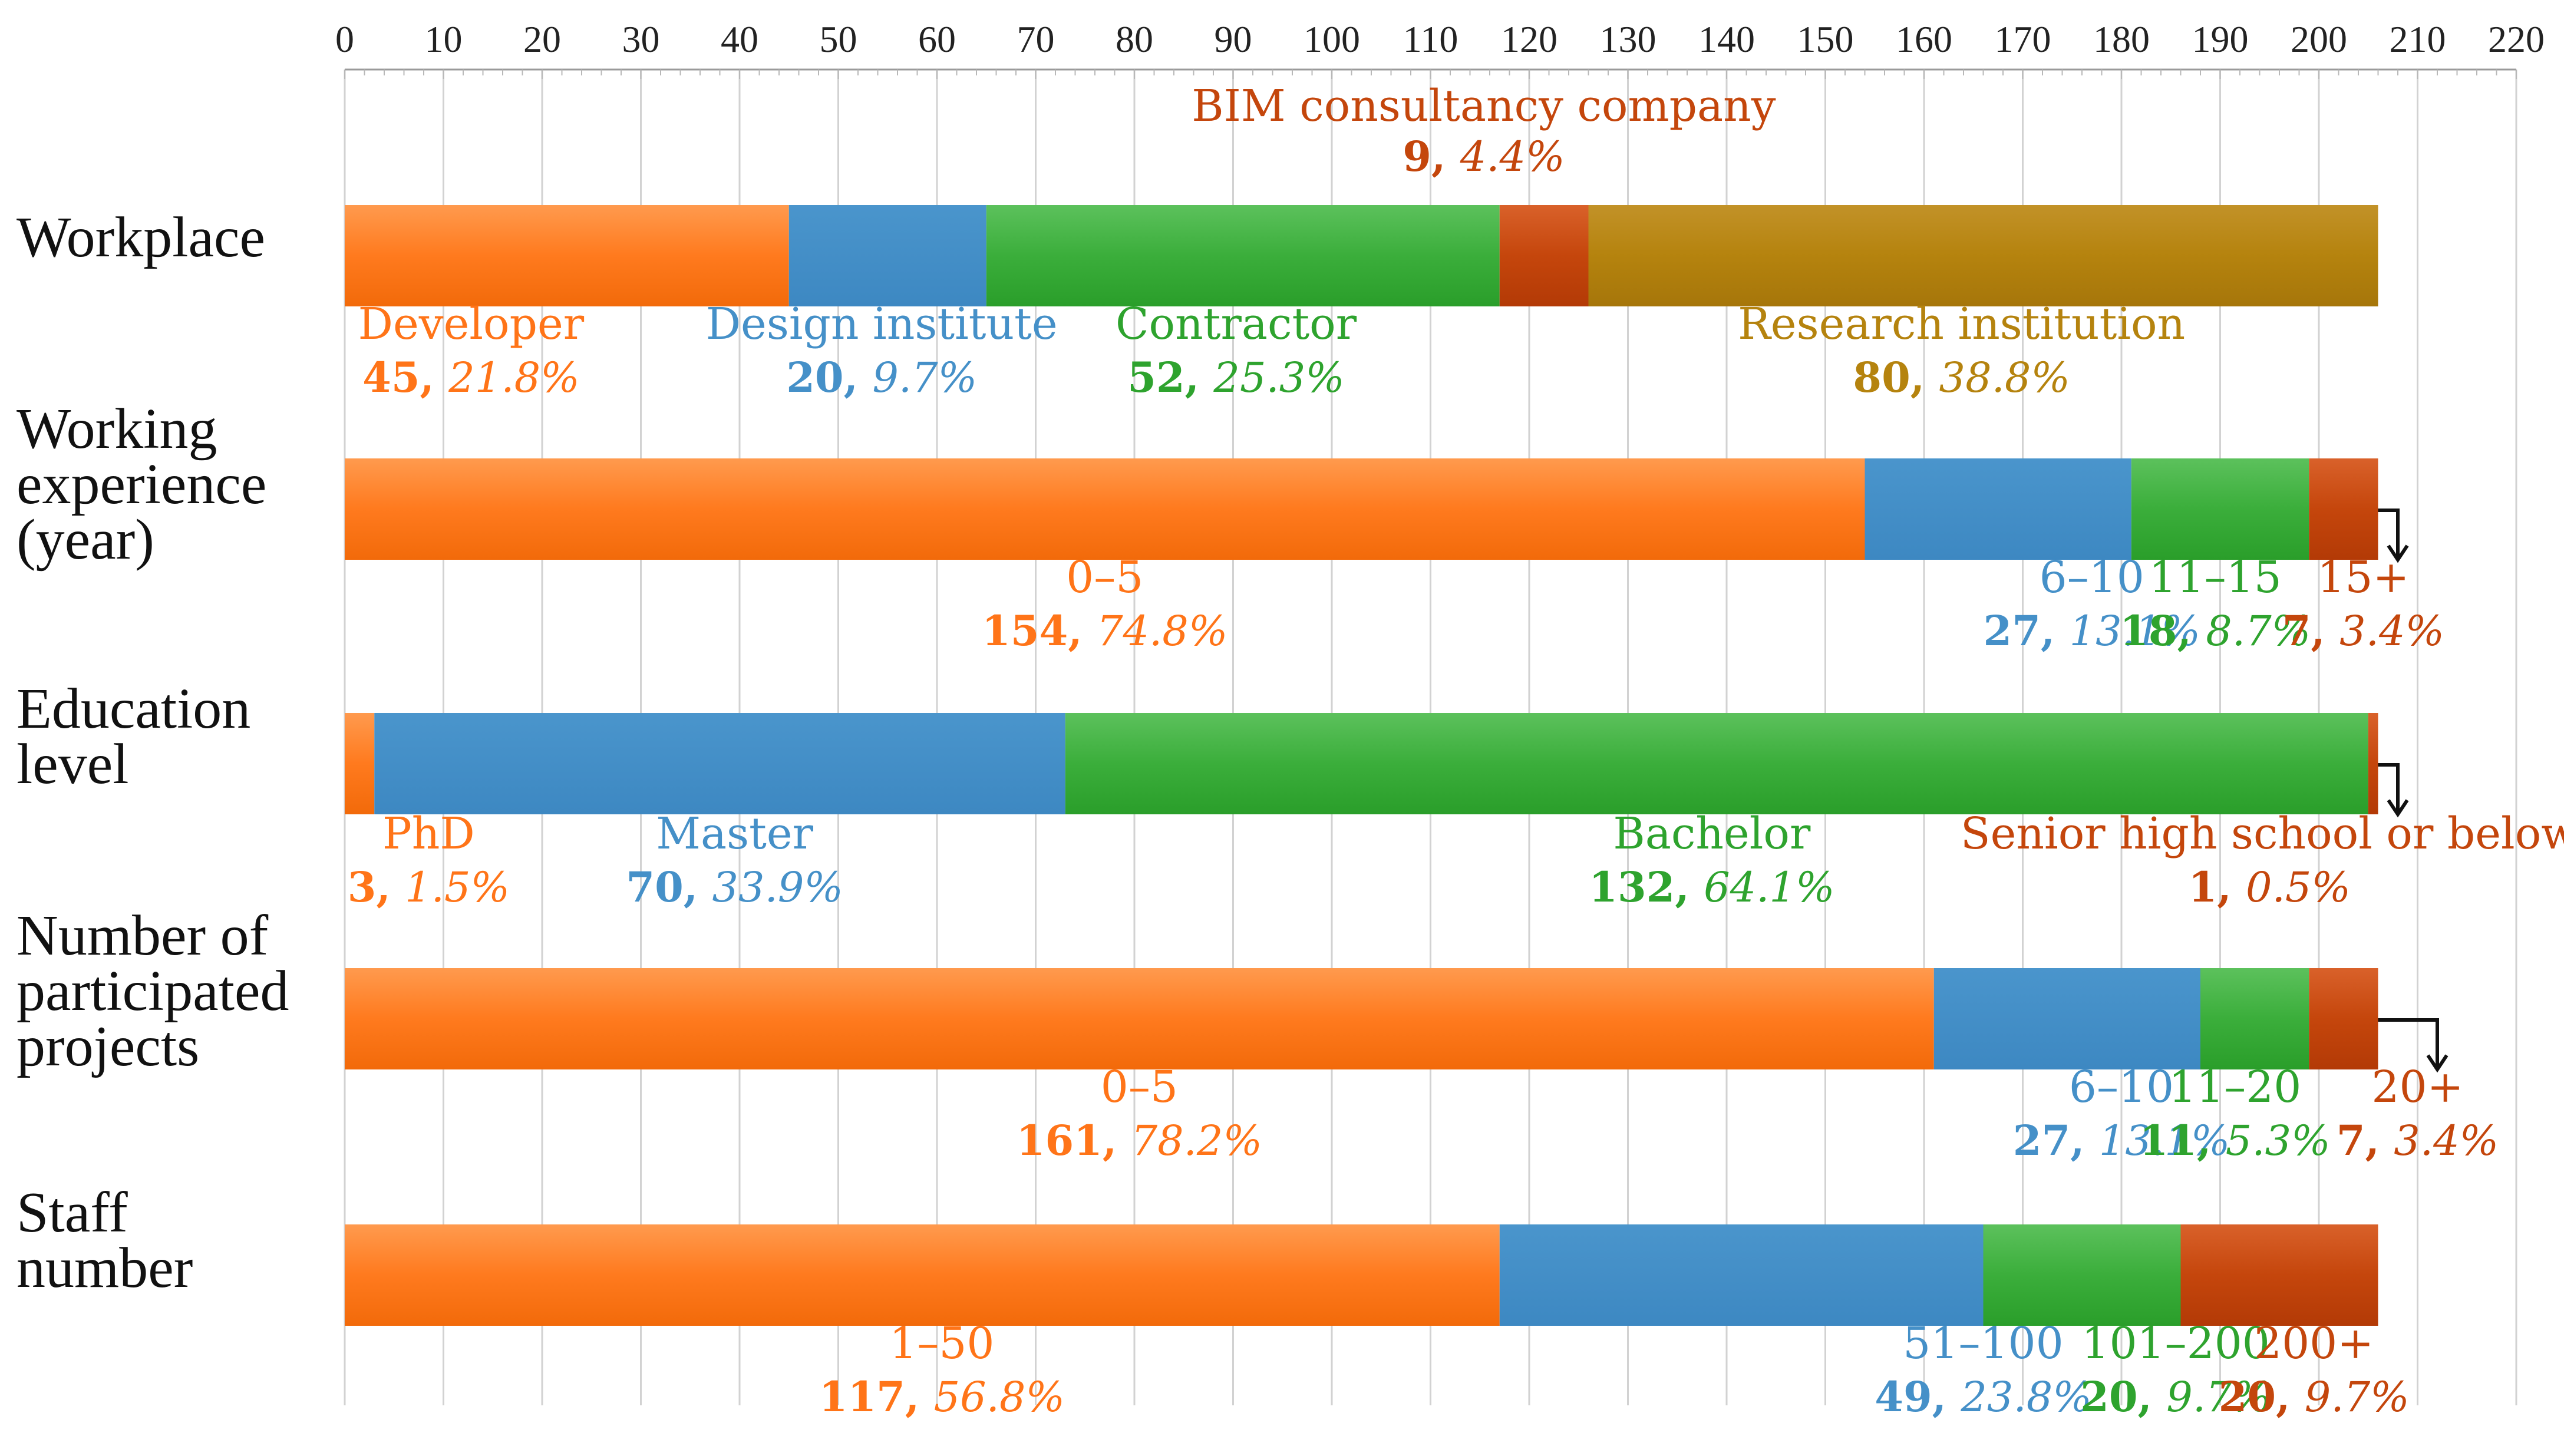 The width and height of the screenshot is (2564, 1456). Describe the element at coordinates (2373, 763) in the screenshot. I see `bar-2-senior-high-school-or-below` at that location.